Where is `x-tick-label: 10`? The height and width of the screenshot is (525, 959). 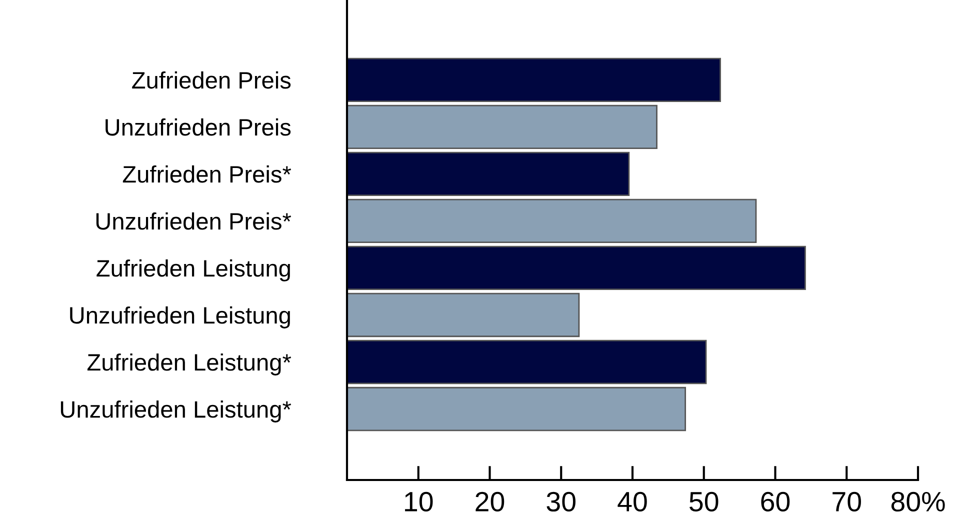
x-tick-label: 10 is located at coordinates (419, 502).